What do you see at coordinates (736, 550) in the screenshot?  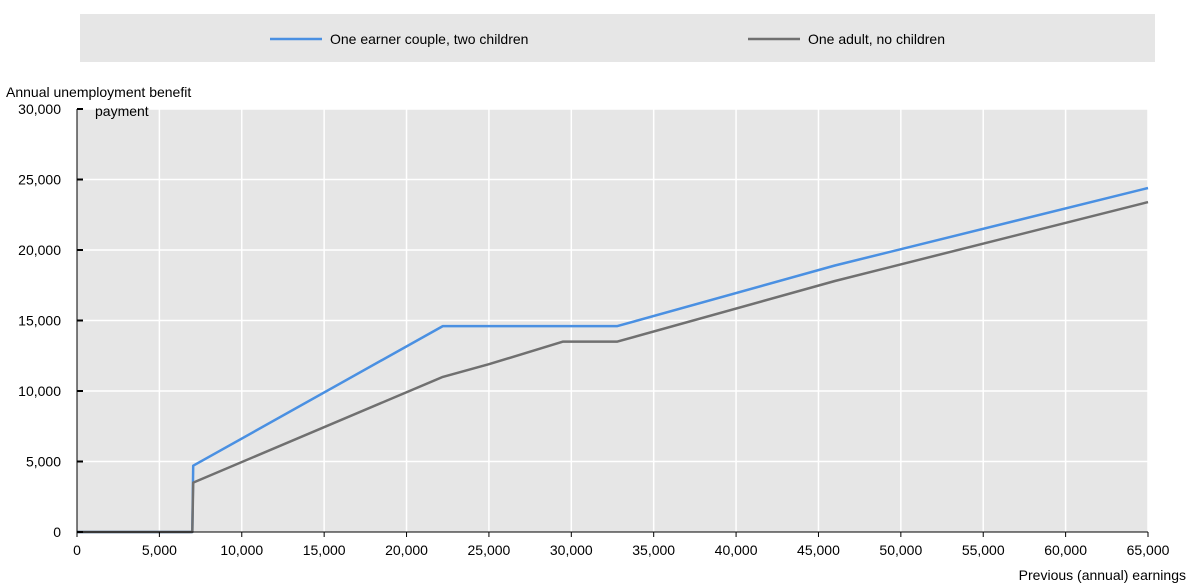 I see `x-tick-label: 40,000` at bounding box center [736, 550].